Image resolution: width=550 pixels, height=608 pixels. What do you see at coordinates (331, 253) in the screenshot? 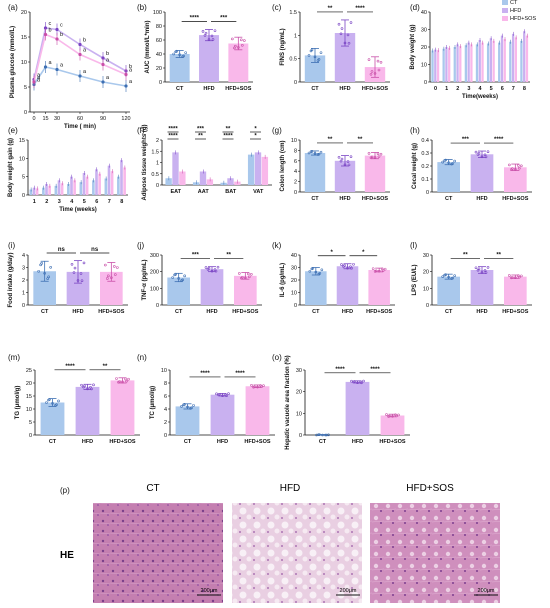
I see `sig-label: *` at bounding box center [331, 253].